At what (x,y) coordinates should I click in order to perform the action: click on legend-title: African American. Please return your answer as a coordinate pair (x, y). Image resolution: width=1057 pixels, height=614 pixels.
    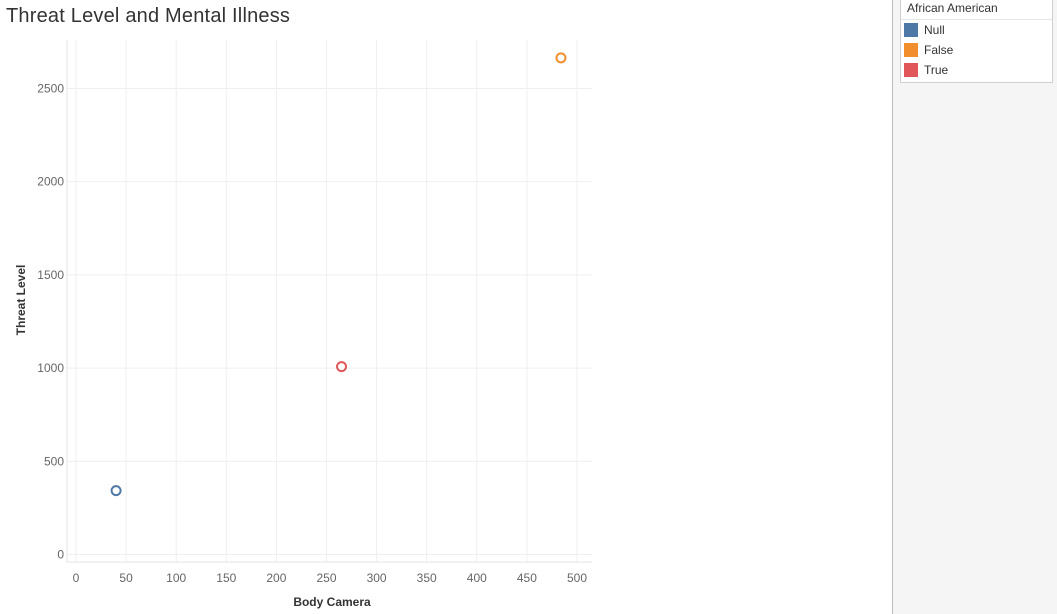
    Looking at the image, I should click on (976, 10).